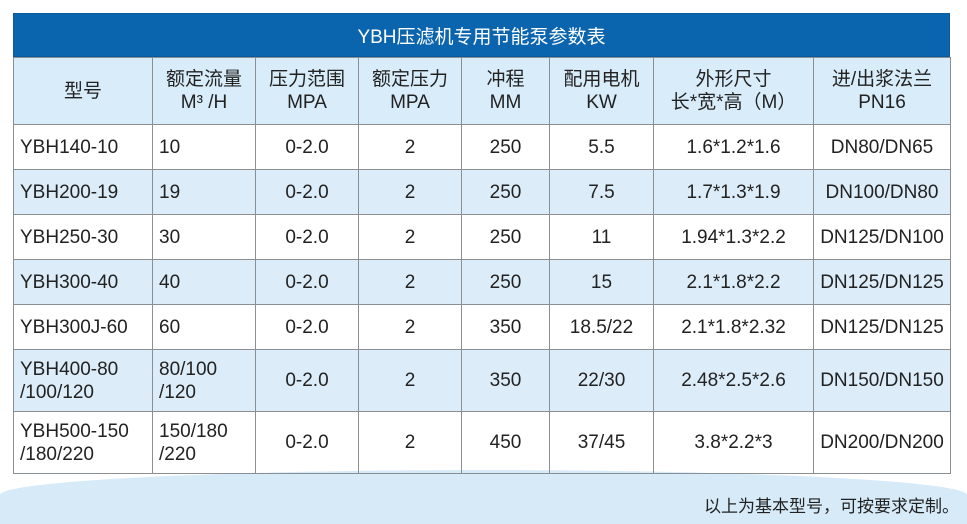 The width and height of the screenshot is (967, 524). Describe the element at coordinates (69, 237) in the screenshot. I see `cell-line: YBH250-30` at that location.